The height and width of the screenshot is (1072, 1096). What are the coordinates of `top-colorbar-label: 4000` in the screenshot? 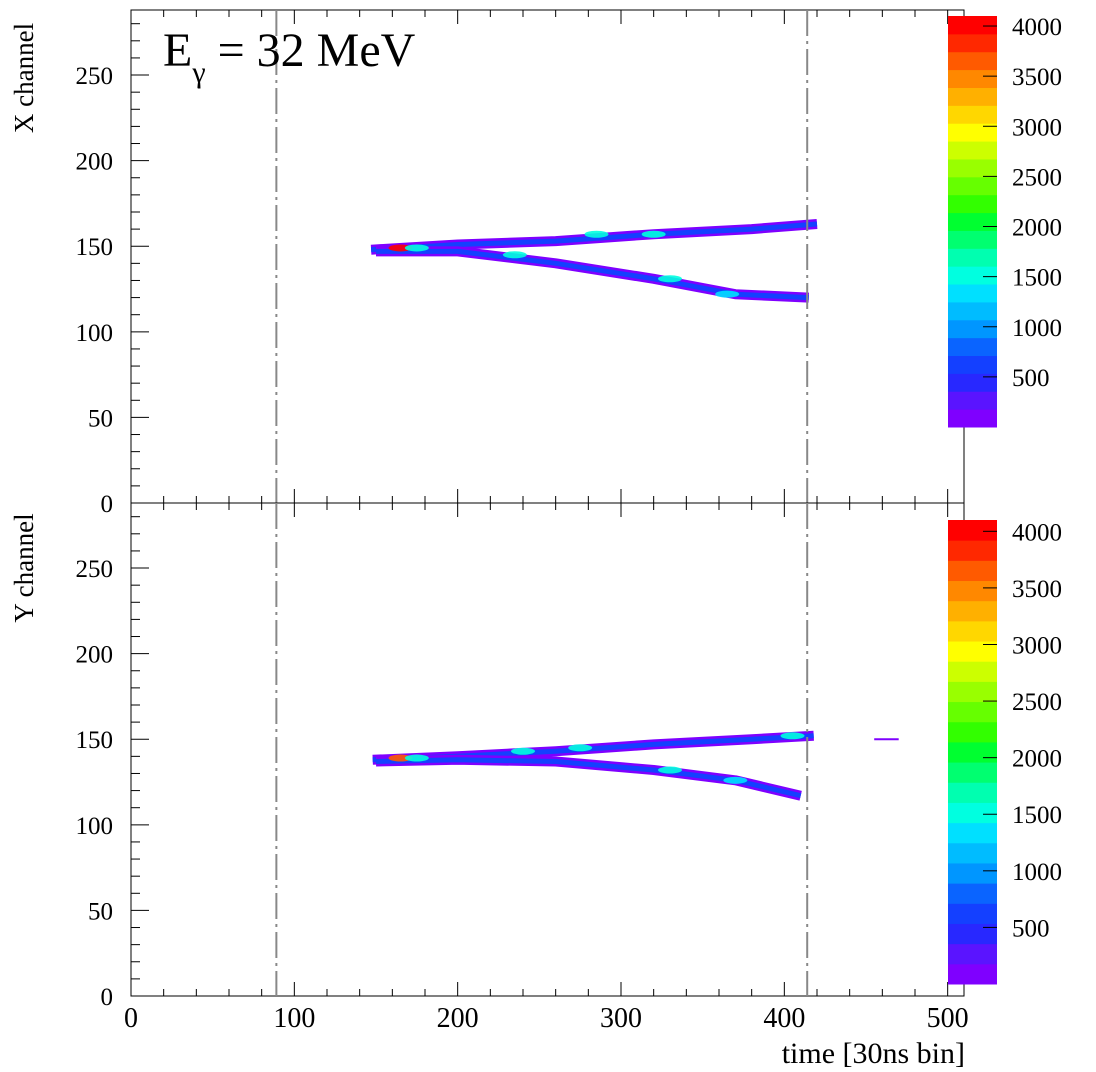 It's located at (1037, 27).